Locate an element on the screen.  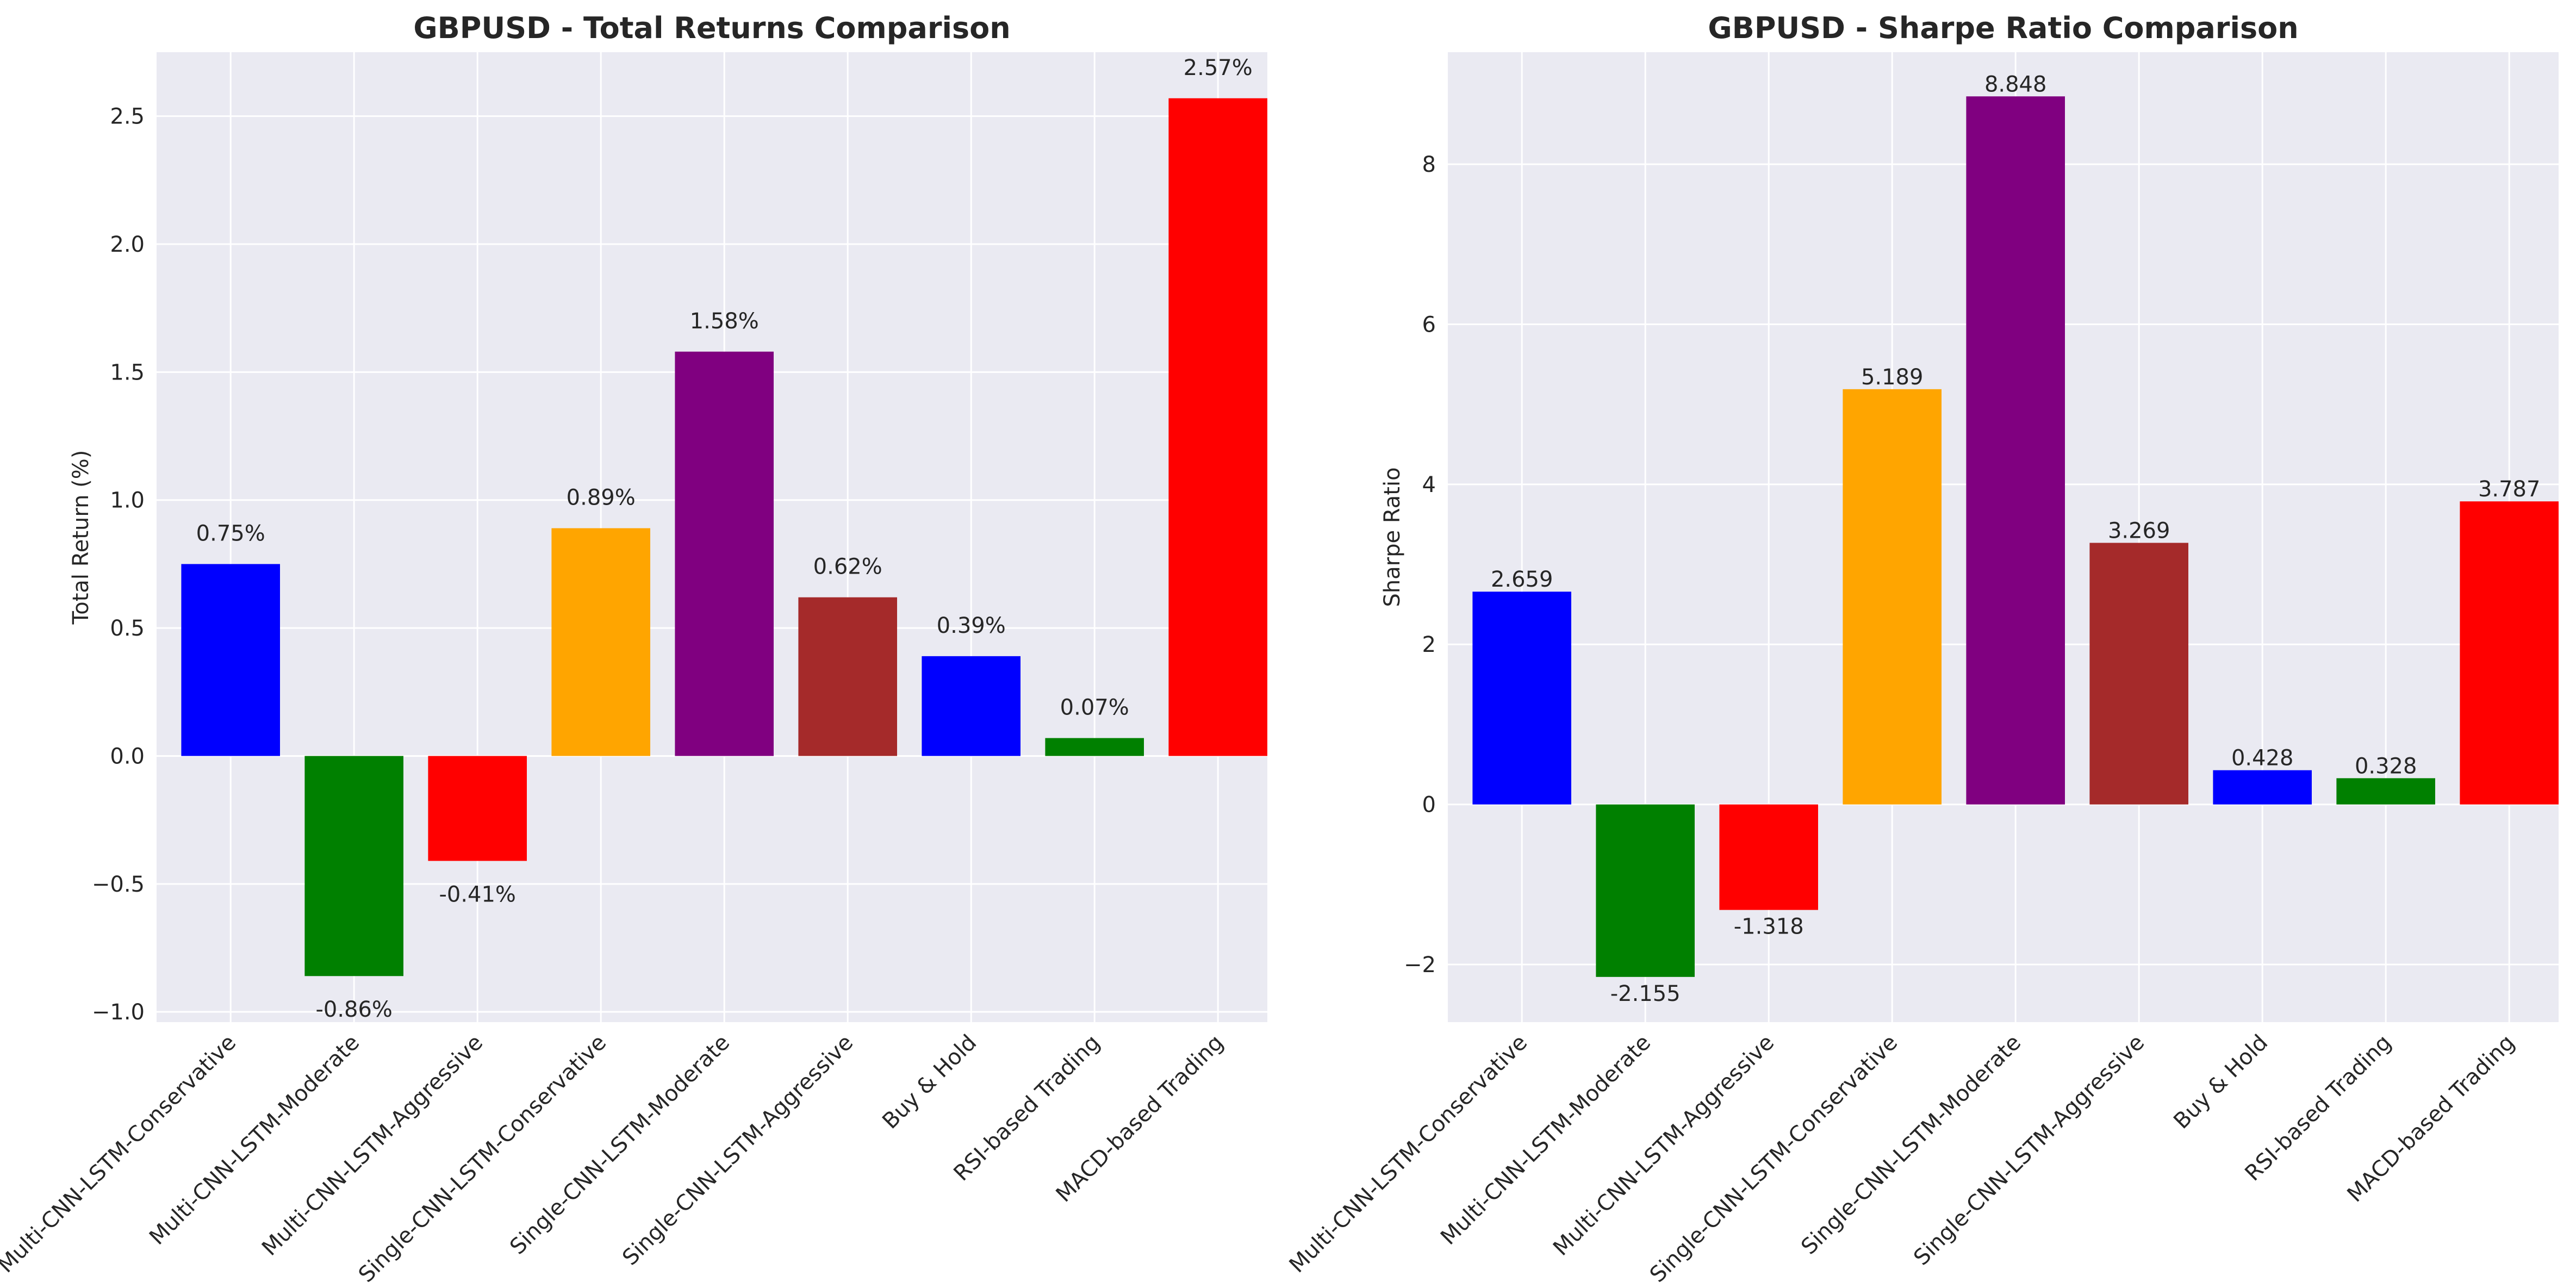
returns-value-label: 0.89% is located at coordinates (601, 498).